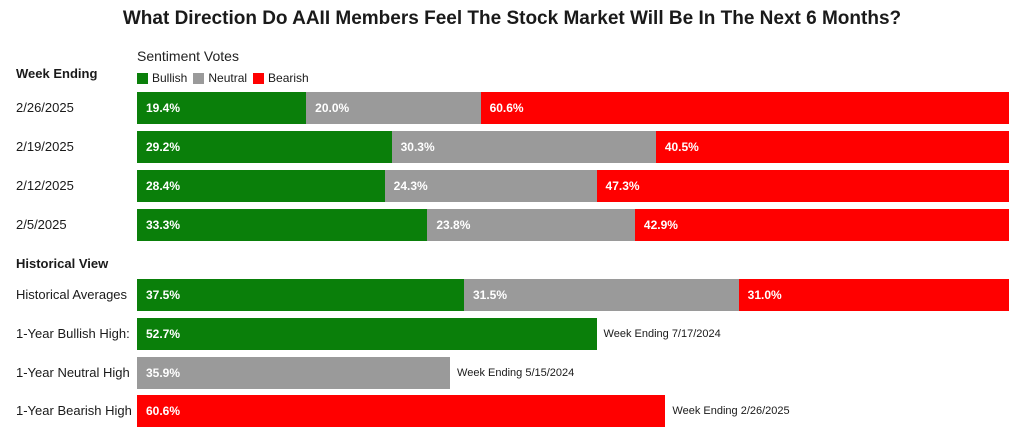  I want to click on historical-averages-row-value-neutral: 31.5%, so click(490, 295).